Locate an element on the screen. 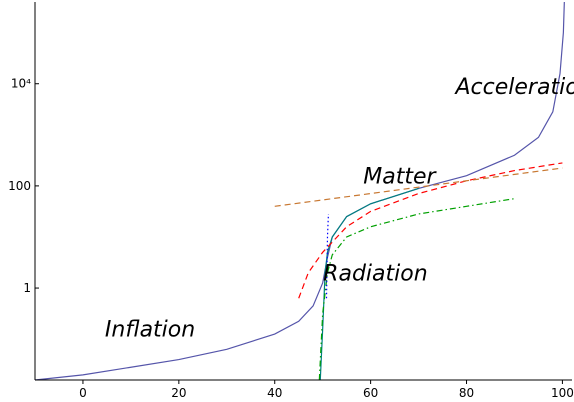  y-ticks: 1 100 10⁴ is located at coordinates (23, 186).